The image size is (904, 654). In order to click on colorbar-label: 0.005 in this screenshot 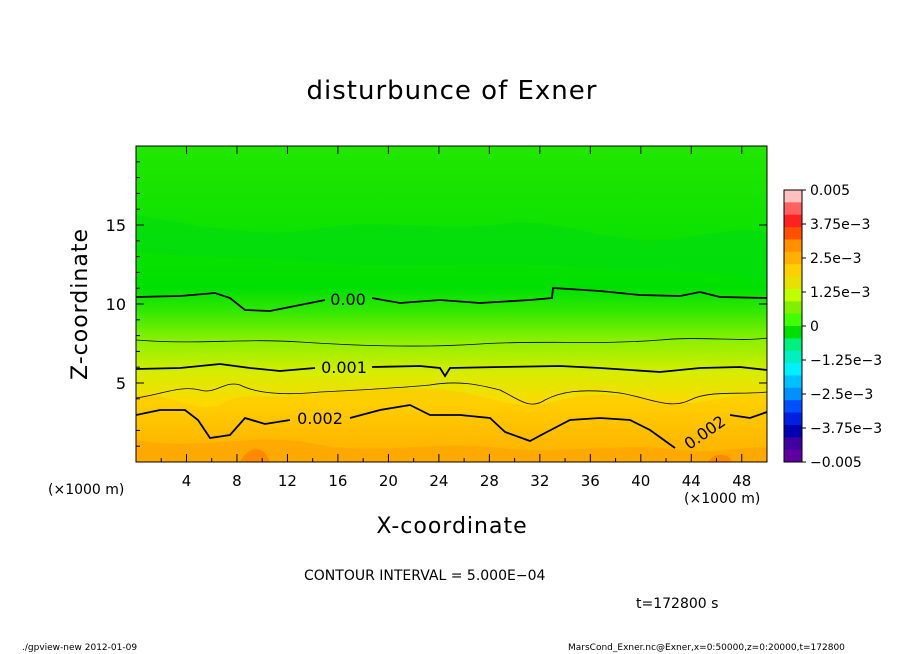, I will do `click(830, 191)`.